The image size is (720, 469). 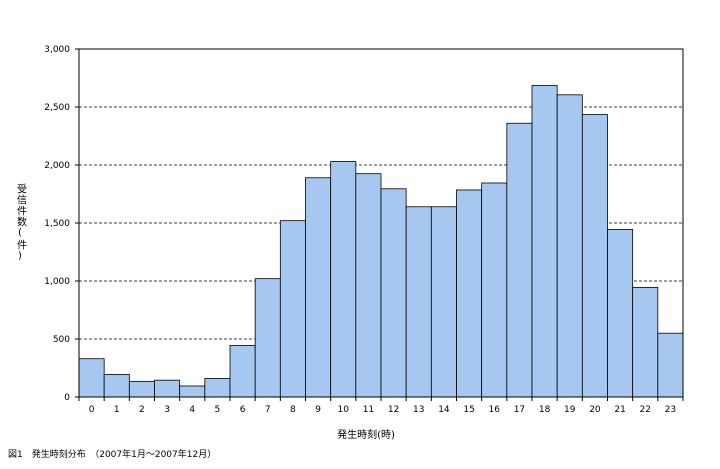 What do you see at coordinates (595, 410) in the screenshot?
I see `x-tick-label: 20` at bounding box center [595, 410].